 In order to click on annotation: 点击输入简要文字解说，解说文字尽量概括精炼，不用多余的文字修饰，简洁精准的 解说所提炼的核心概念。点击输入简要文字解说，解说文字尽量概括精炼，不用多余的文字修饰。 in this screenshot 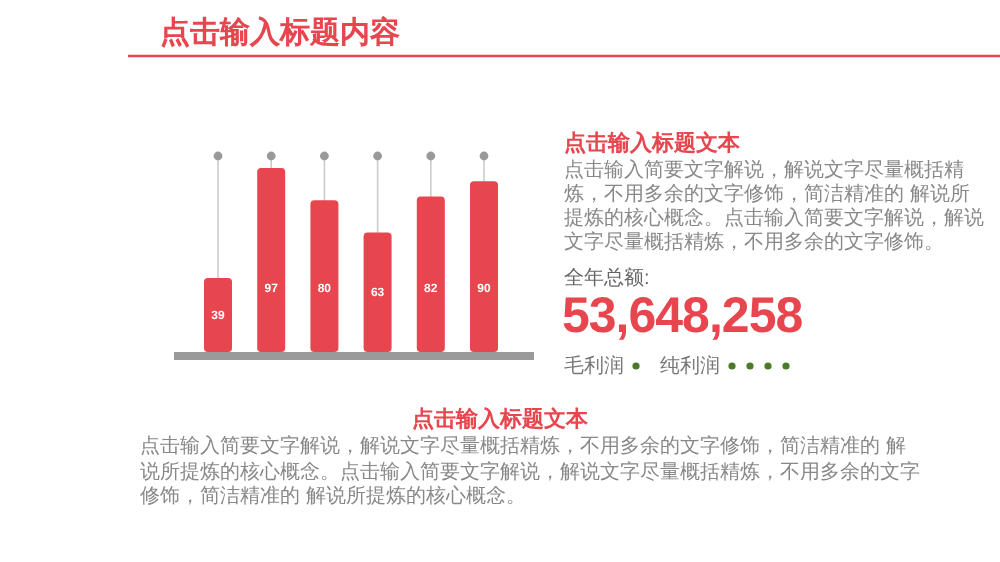, I will do `click(774, 208)`.